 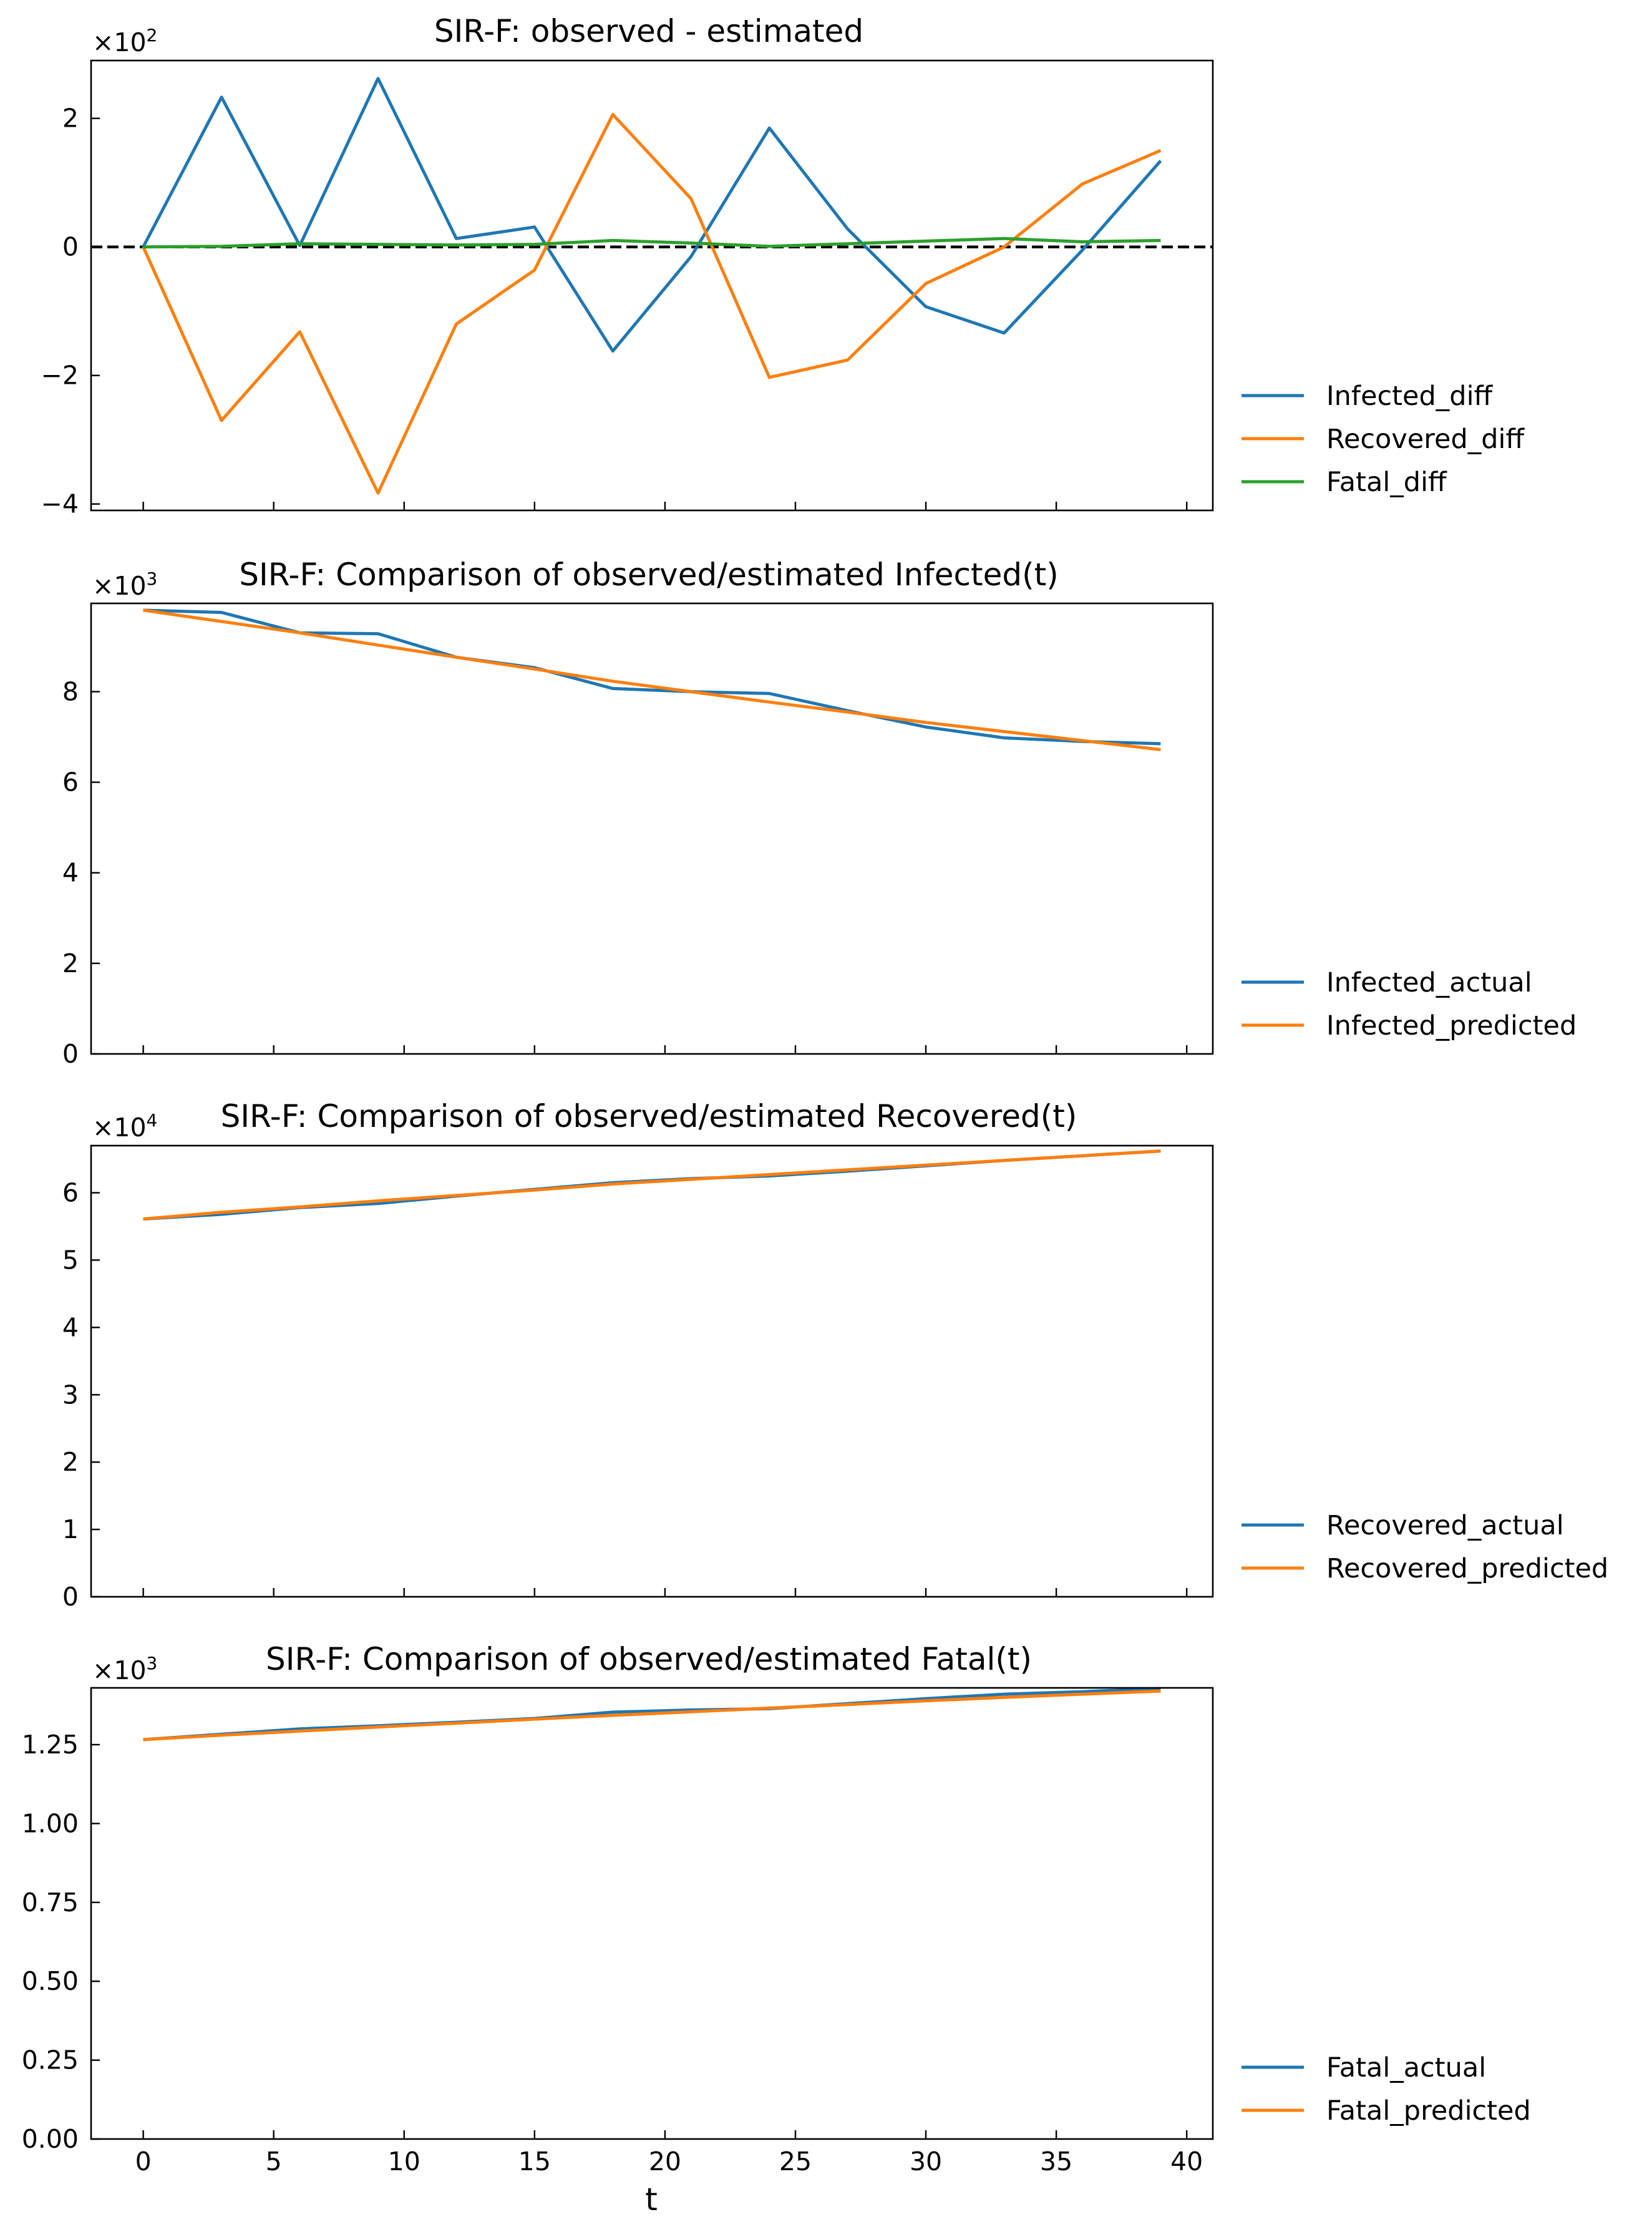 What do you see at coordinates (124, 1126) in the screenshot?
I see `axis-multiplier: ×10⁴` at bounding box center [124, 1126].